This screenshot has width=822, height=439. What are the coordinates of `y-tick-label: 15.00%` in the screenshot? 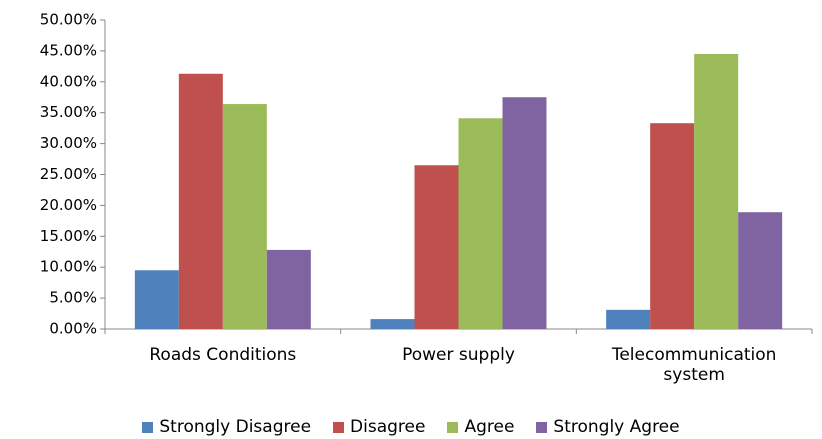 It's located at (68, 236).